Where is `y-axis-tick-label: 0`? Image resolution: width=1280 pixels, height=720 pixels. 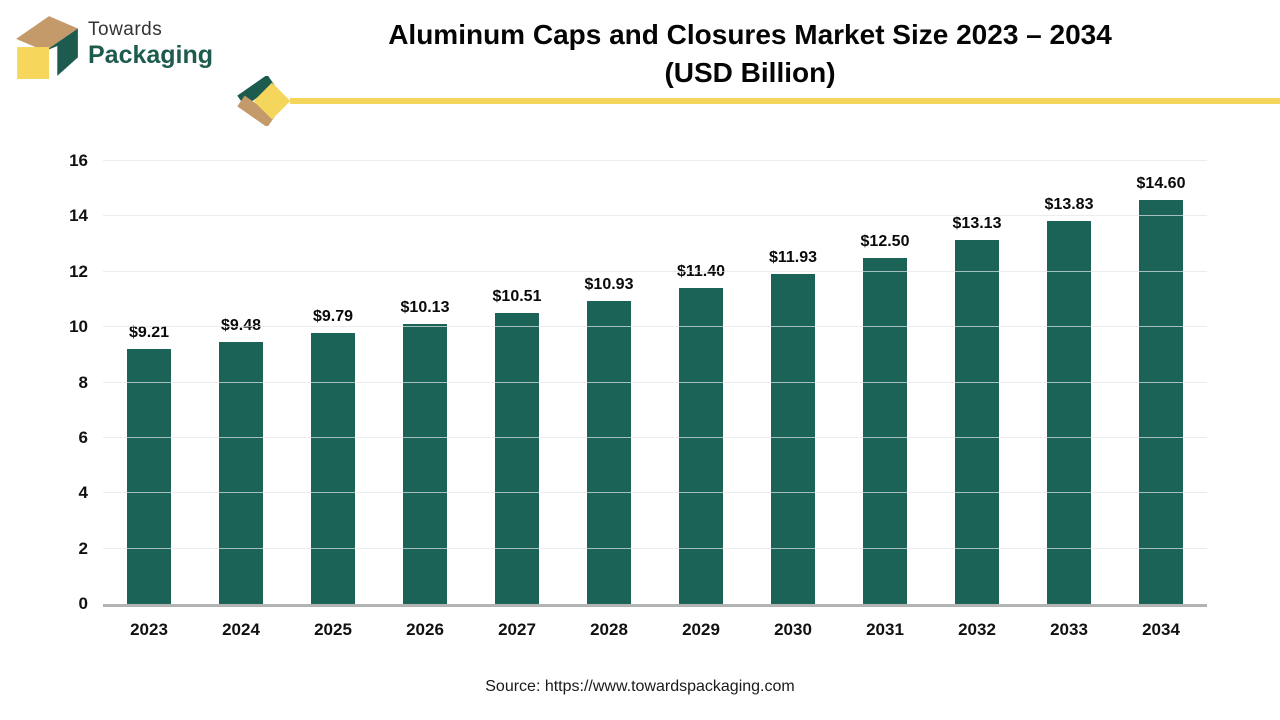 y-axis-tick-label: 0 is located at coordinates (83, 603).